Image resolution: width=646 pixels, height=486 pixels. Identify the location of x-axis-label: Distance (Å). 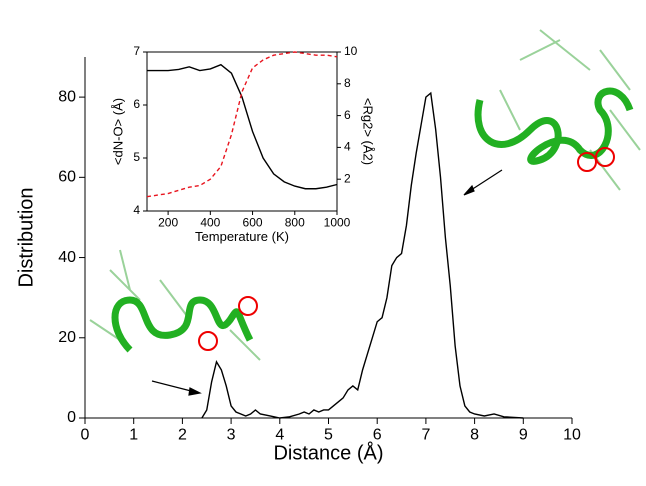
(328, 453).